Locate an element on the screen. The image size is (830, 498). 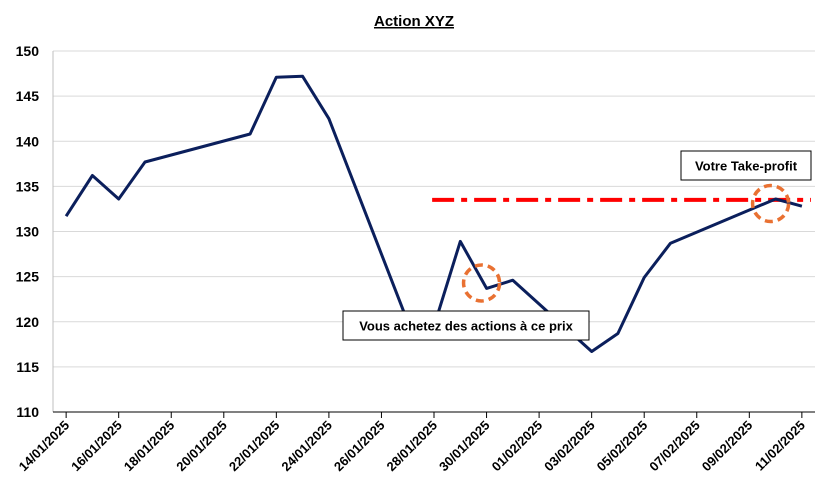
y-tick-label: 120 is located at coordinates (28, 322).